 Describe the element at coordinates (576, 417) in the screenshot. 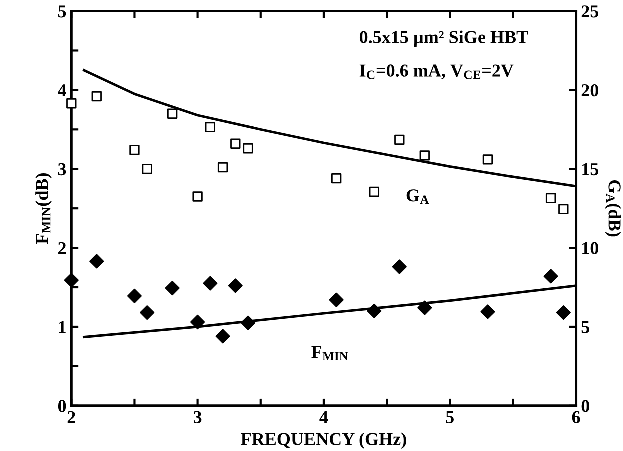

I see `x-tick-label: 6` at that location.